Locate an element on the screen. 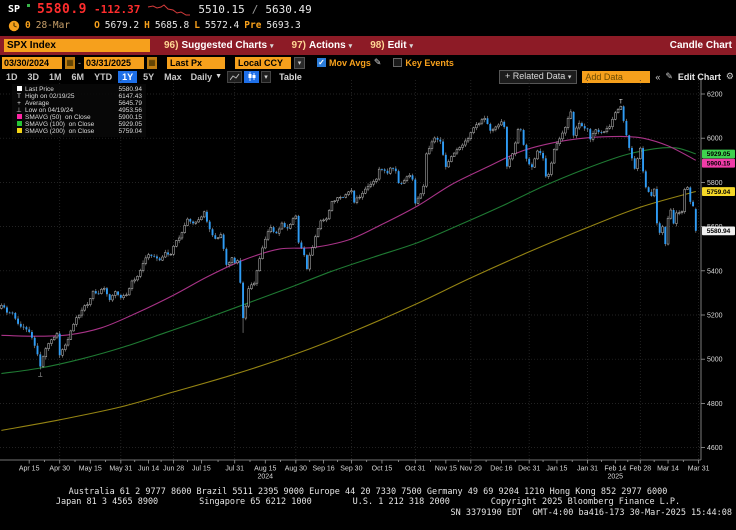 The image size is (736, 530). svg-text: 6200 is located at coordinates (715, 95).